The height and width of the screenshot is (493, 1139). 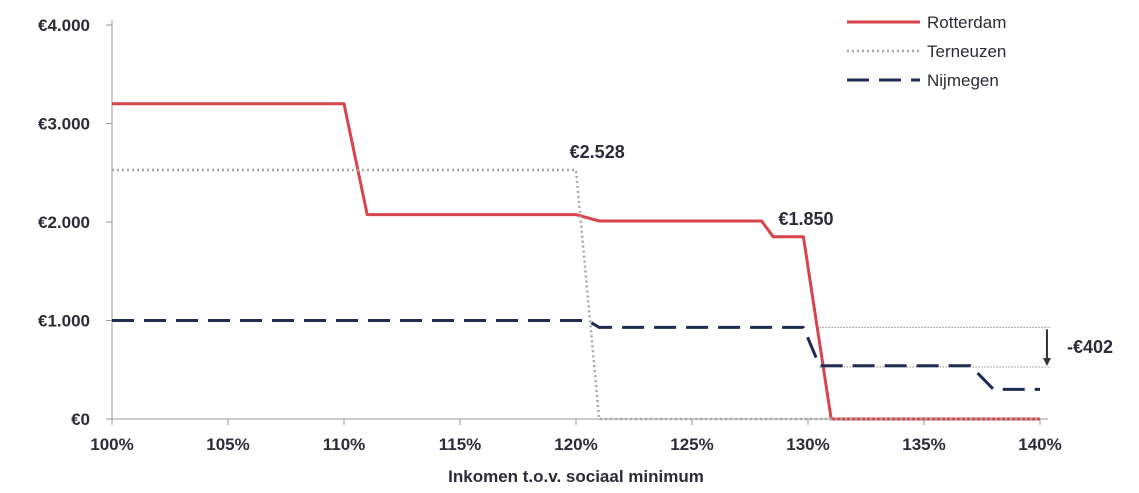 What do you see at coordinates (576, 476) in the screenshot?
I see `x-axis-title: Inkomen t.o.v. sociaal minimum` at bounding box center [576, 476].